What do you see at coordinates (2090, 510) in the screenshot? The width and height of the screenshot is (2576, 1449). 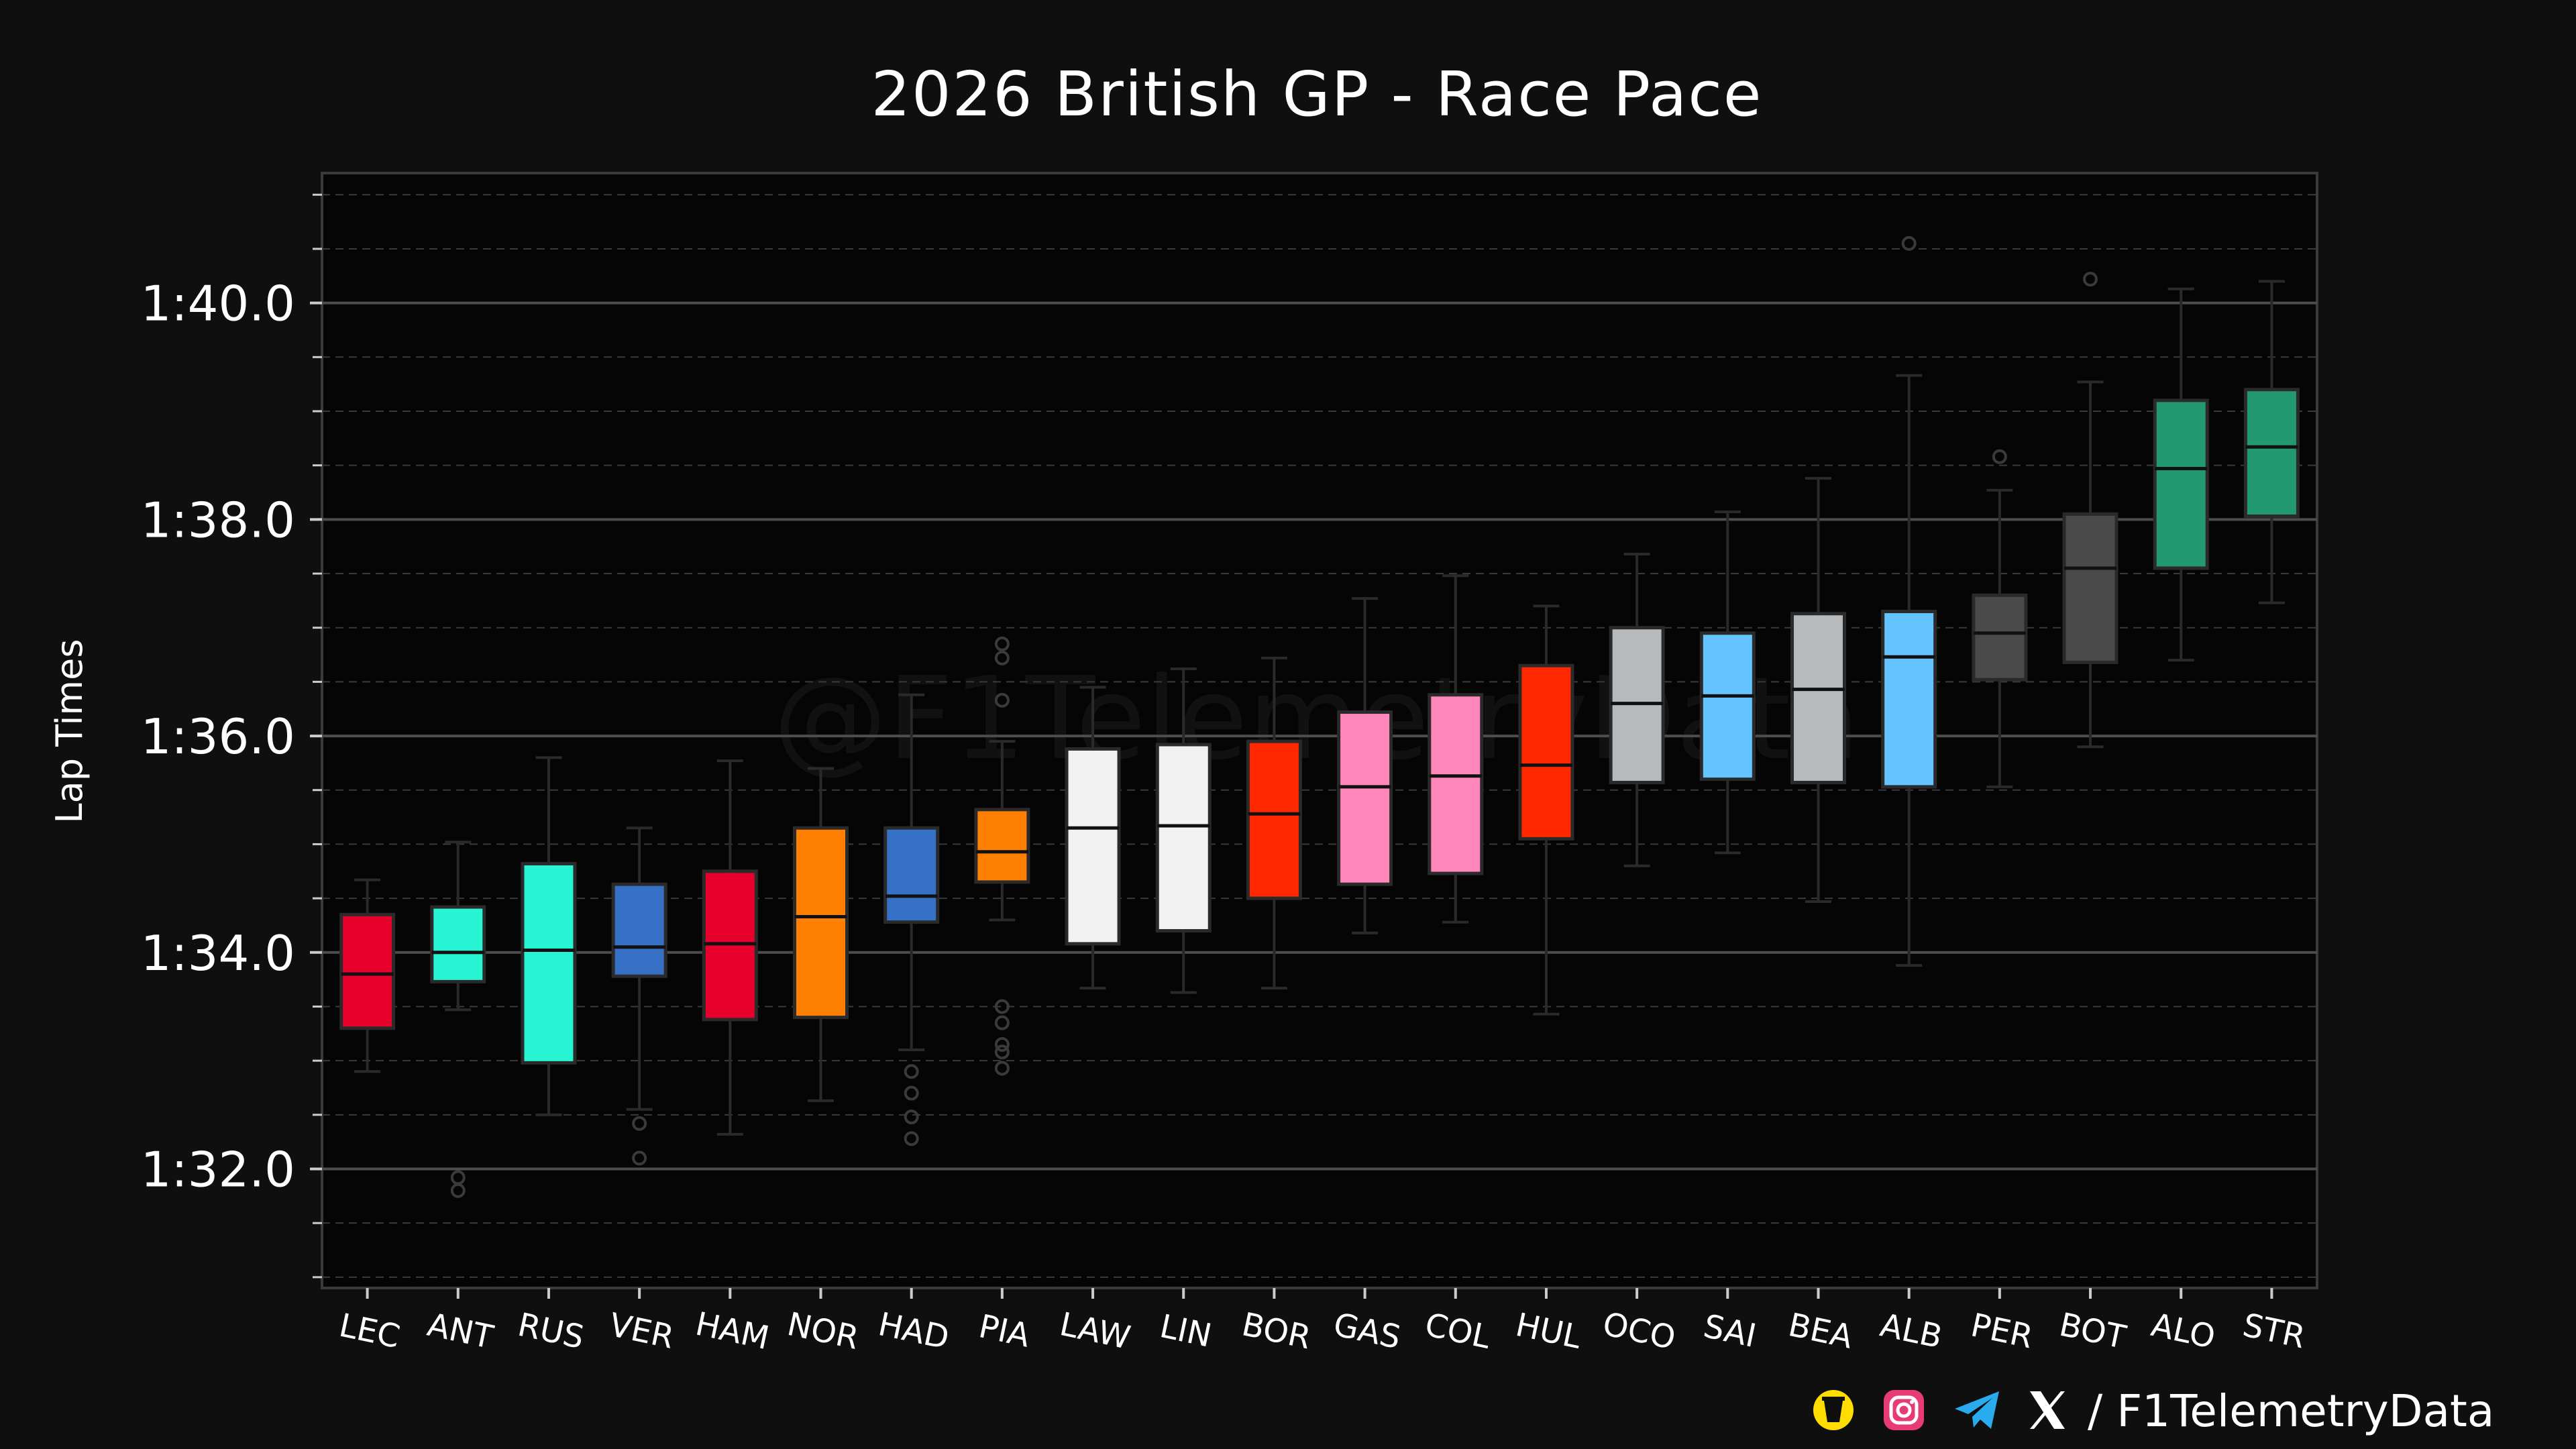 I see `box-bot` at bounding box center [2090, 510].